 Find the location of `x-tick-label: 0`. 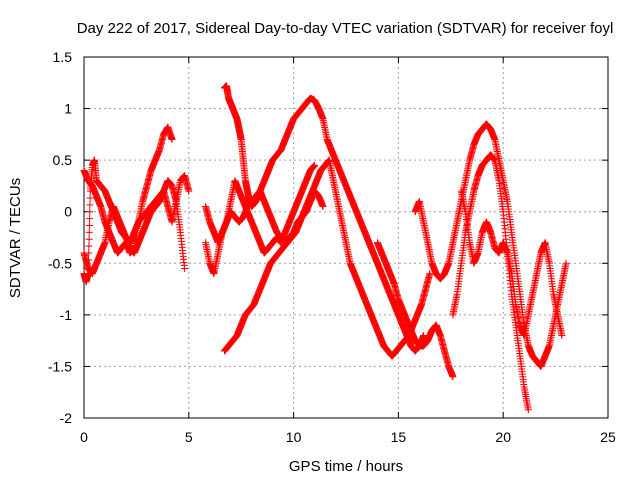

x-tick-label: 0 is located at coordinates (84, 437).